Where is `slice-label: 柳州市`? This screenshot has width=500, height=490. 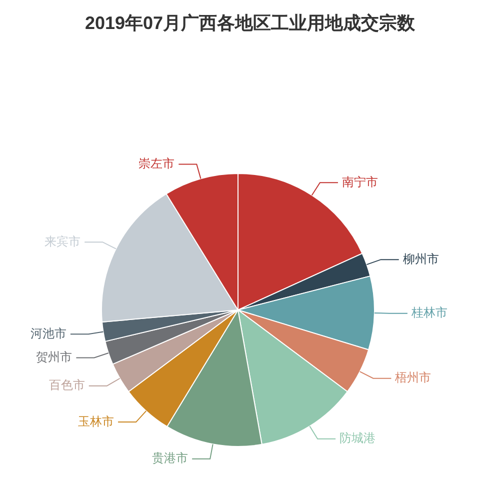 slice-label: 柳州市 is located at coordinates (420, 259).